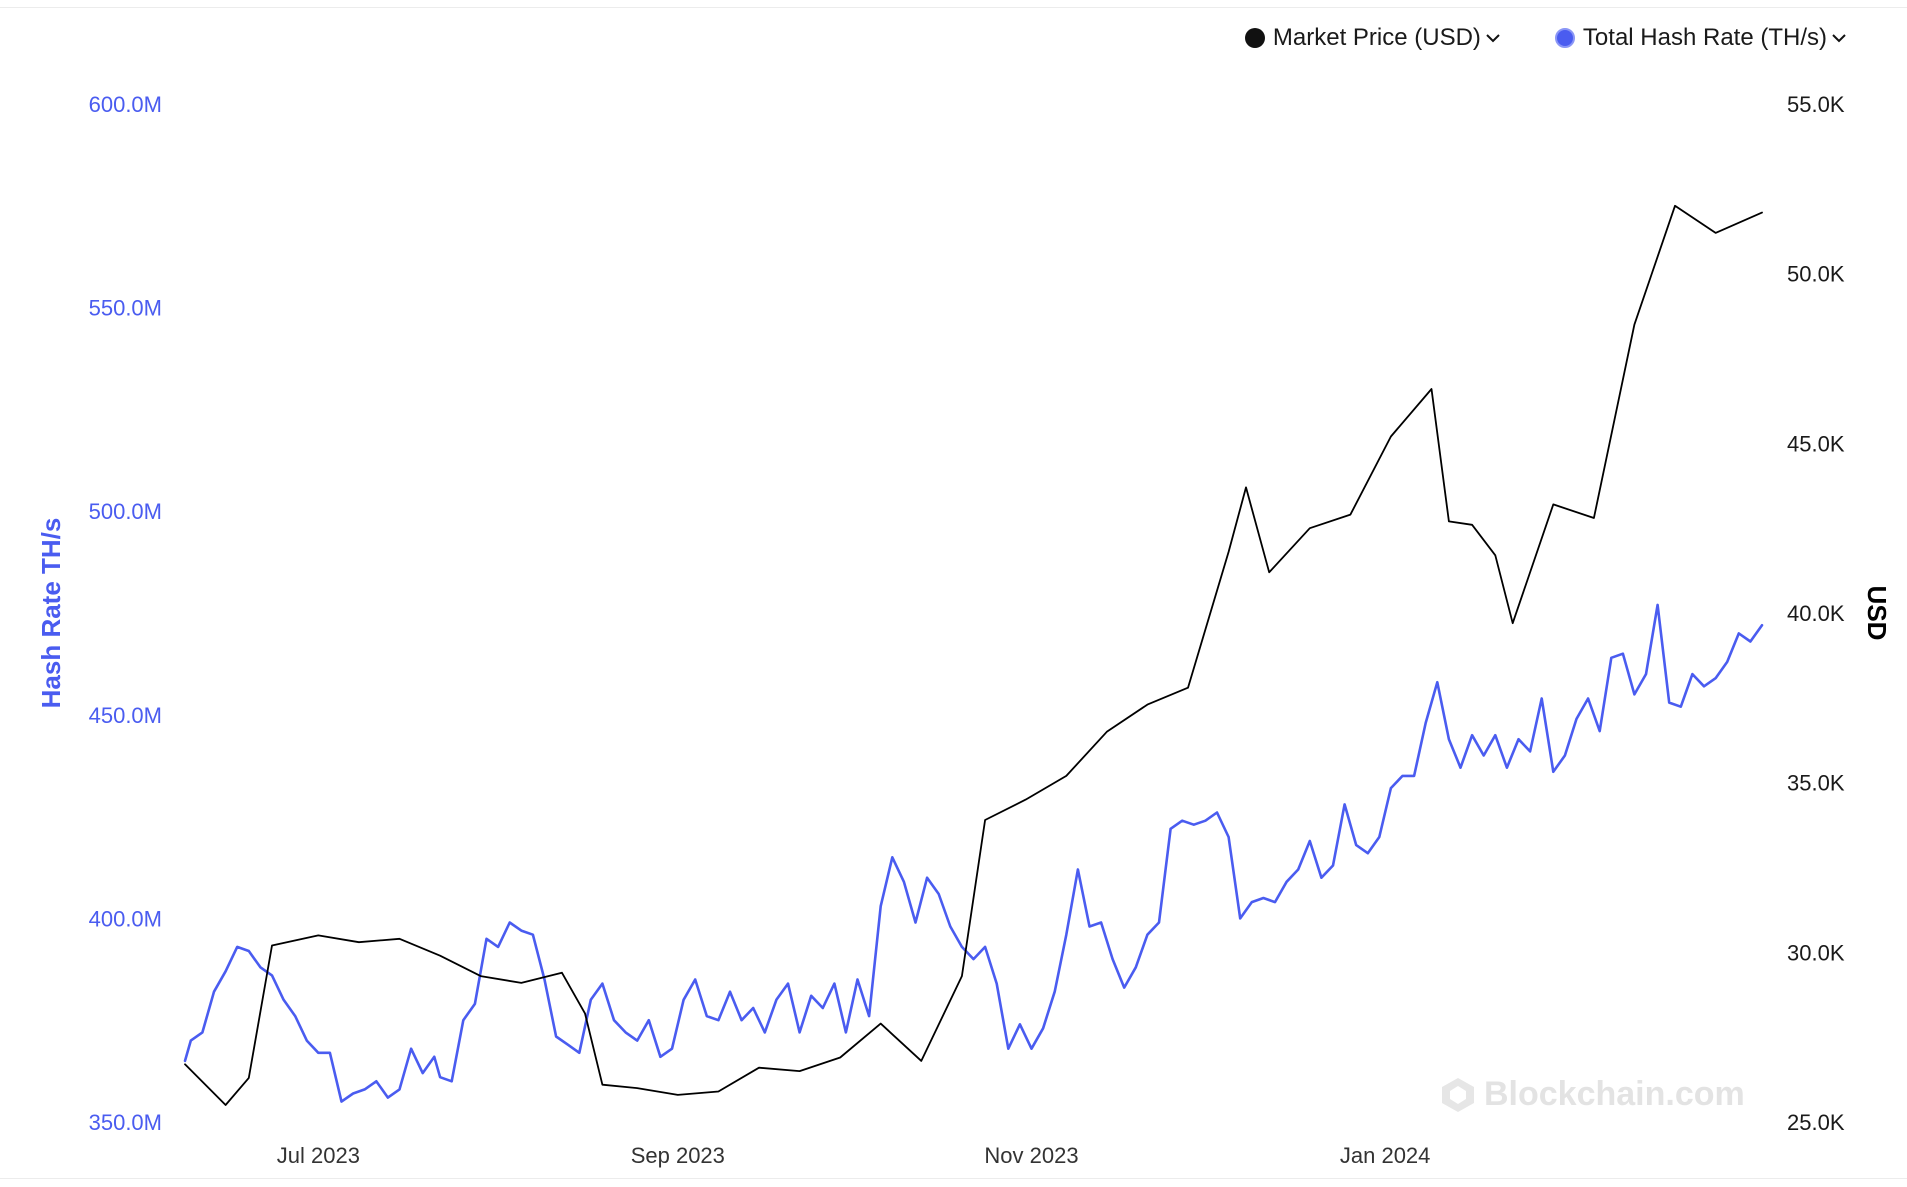 The image size is (1907, 1187). I want to click on watermark: Blockchain.com, so click(1592, 1094).